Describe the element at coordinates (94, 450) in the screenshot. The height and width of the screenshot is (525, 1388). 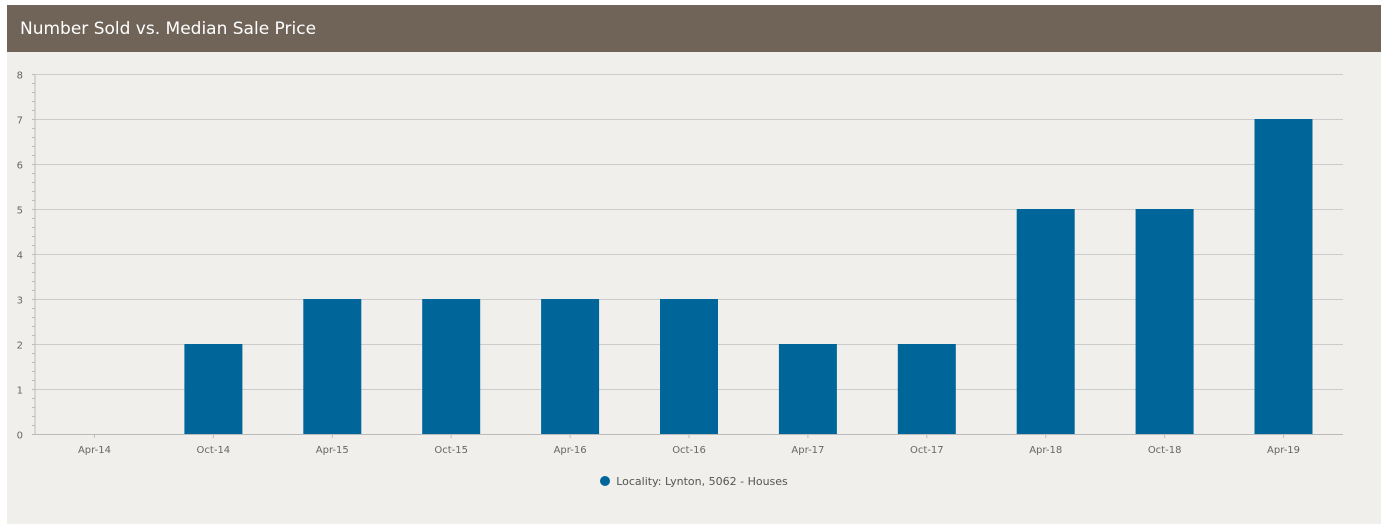
I see `x-tick-label: Apr-14` at that location.